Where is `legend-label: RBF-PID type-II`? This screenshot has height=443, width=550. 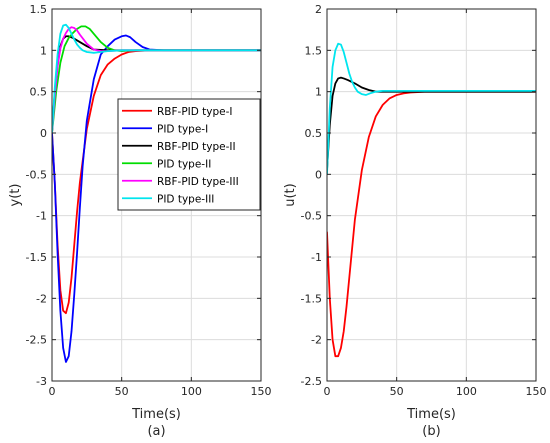 legend-label: RBF-PID type-II is located at coordinates (196, 147).